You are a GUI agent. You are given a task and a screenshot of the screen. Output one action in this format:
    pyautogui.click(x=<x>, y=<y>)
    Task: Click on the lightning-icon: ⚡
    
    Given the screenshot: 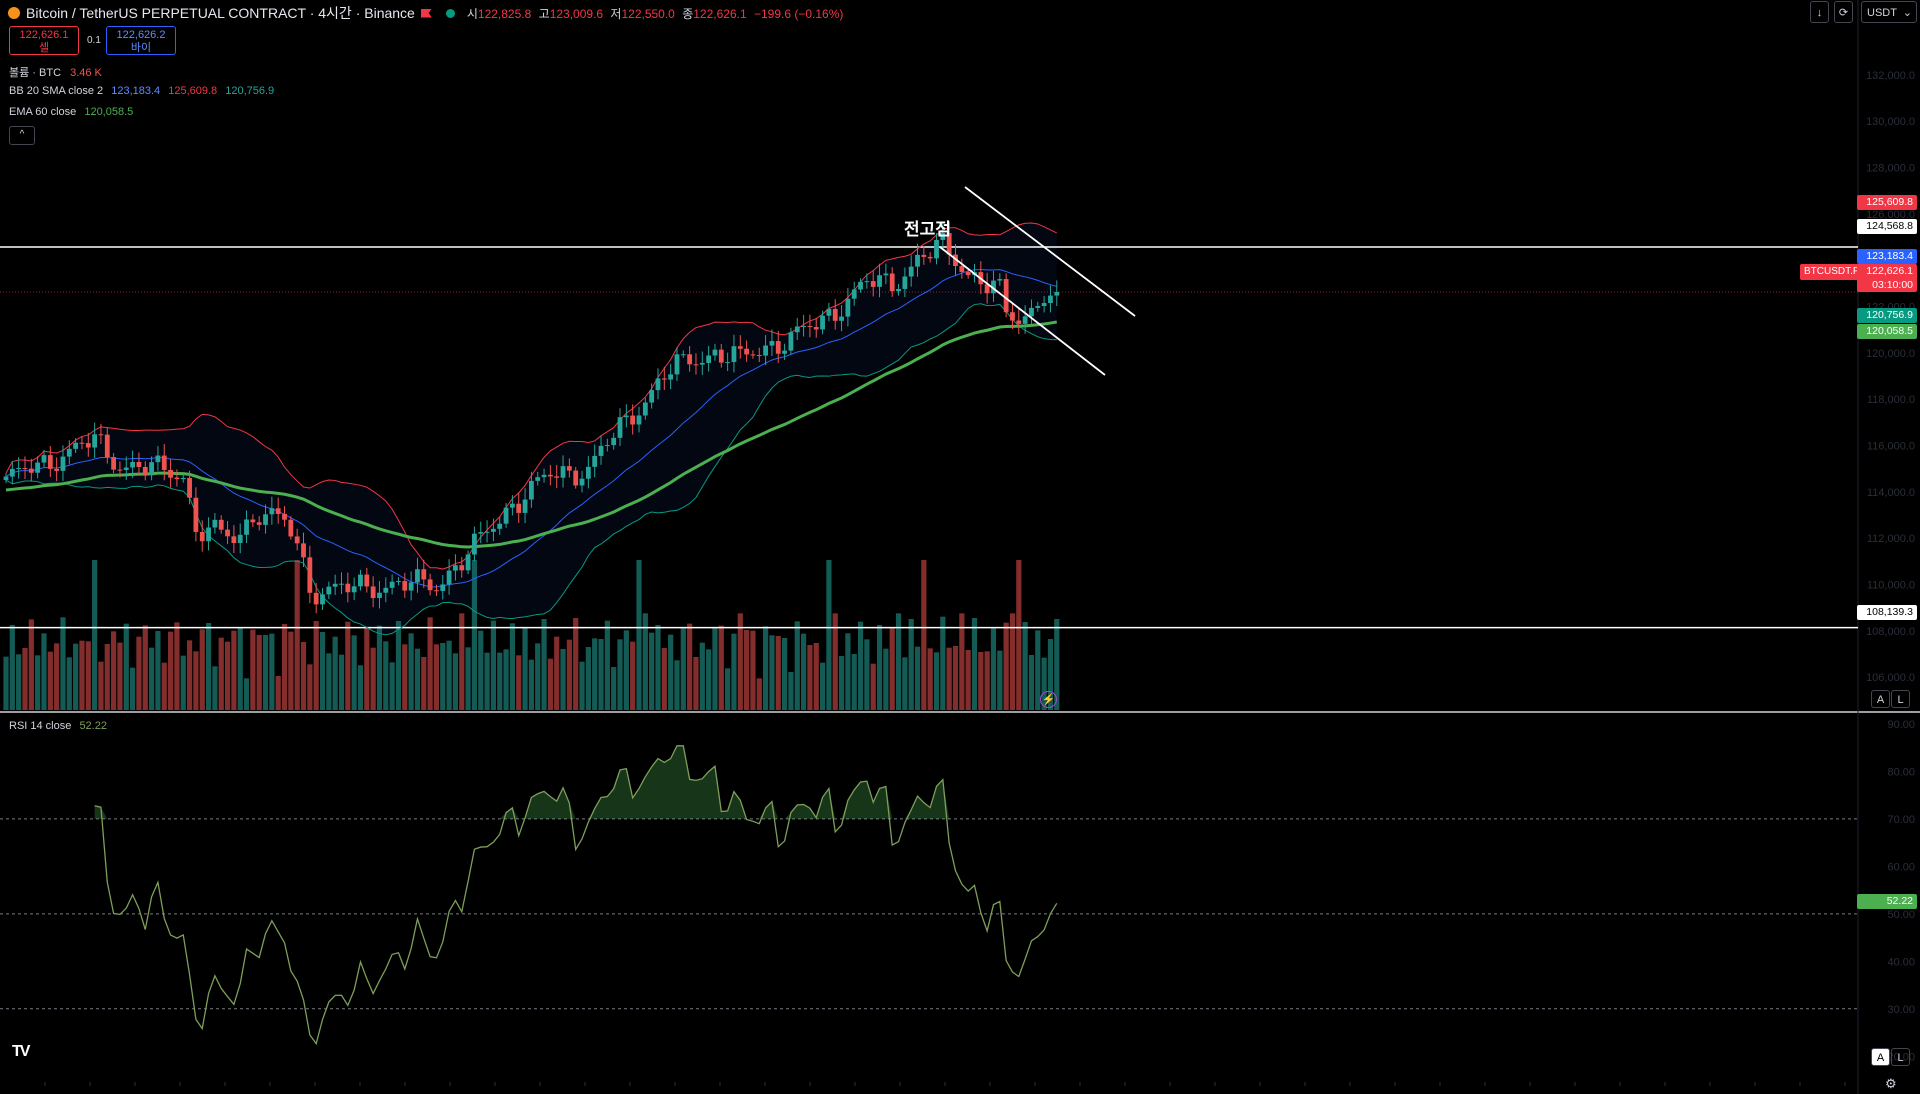 What is the action you would take?
    pyautogui.click(x=1048, y=699)
    